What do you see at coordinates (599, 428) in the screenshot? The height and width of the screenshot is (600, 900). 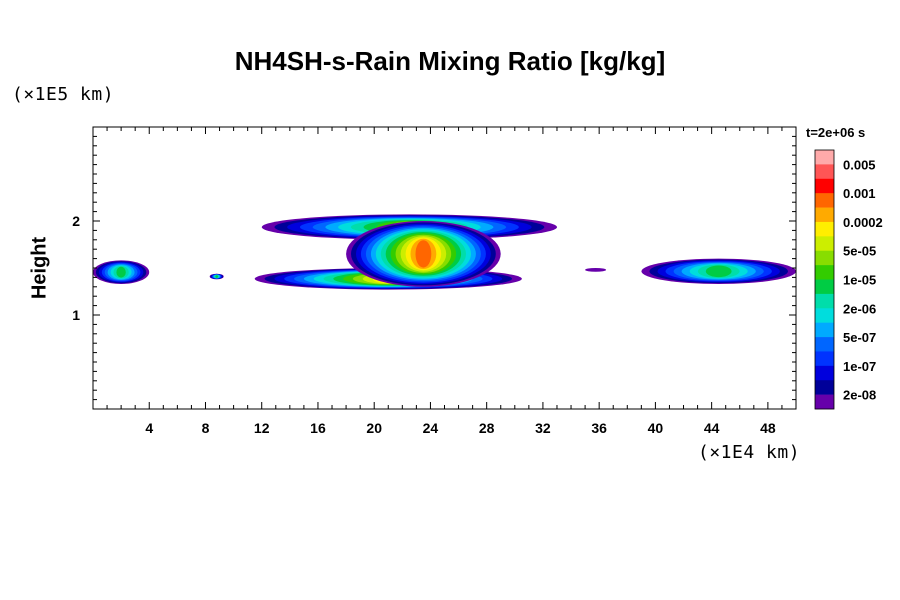 I see `x-tick-label: 36` at bounding box center [599, 428].